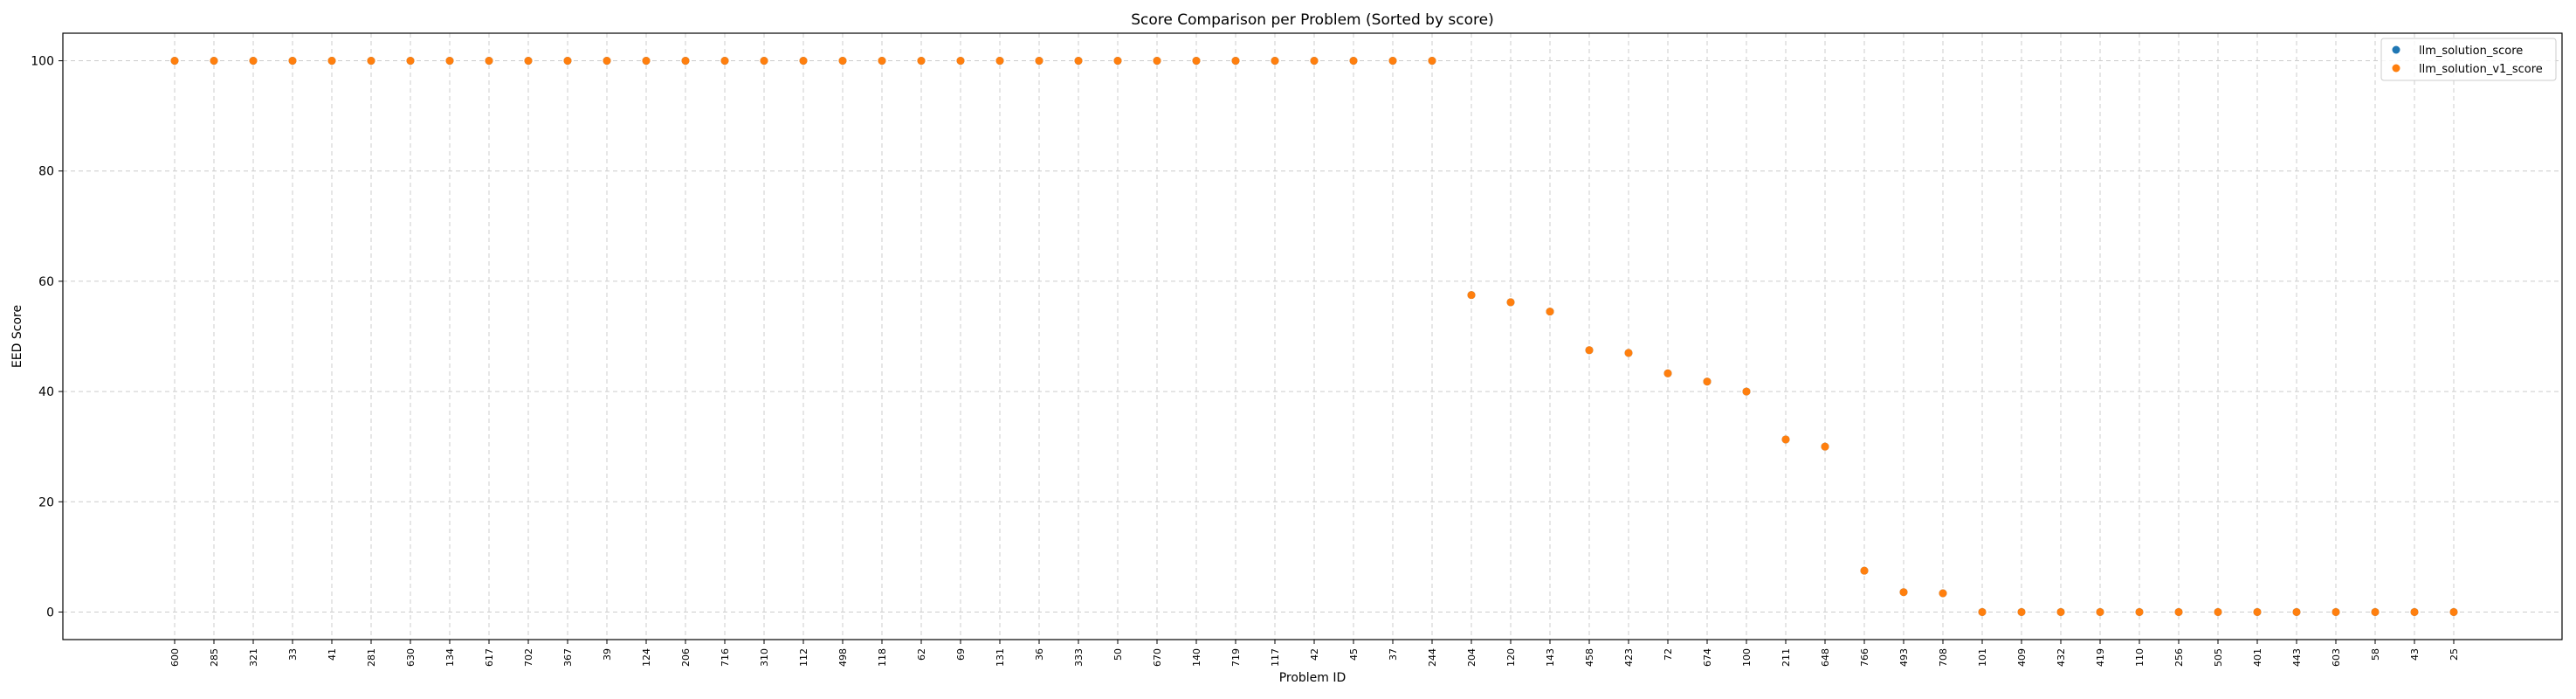 This screenshot has width=2576, height=699. What do you see at coordinates (686, 658) in the screenshot?
I see `x-tick-label: 206` at bounding box center [686, 658].